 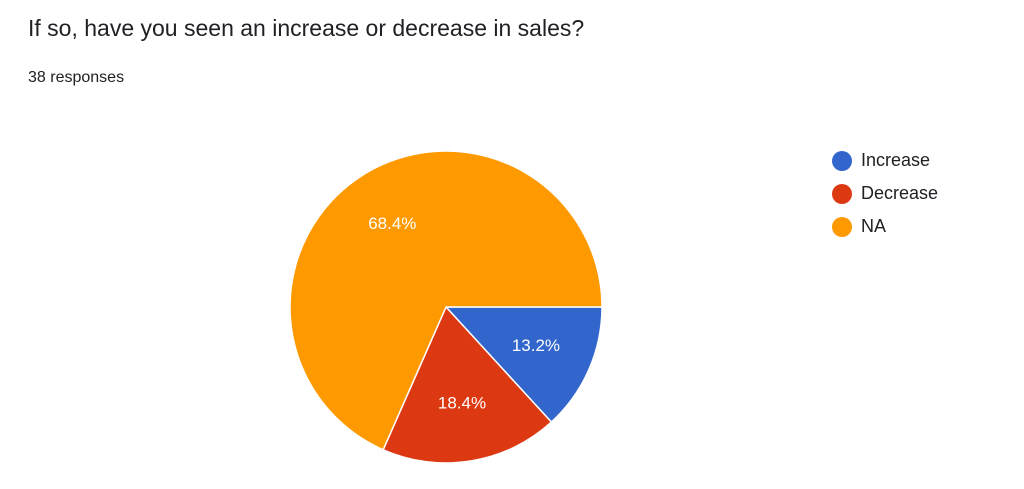 I want to click on slice-label: 68.4%, so click(x=392, y=223).